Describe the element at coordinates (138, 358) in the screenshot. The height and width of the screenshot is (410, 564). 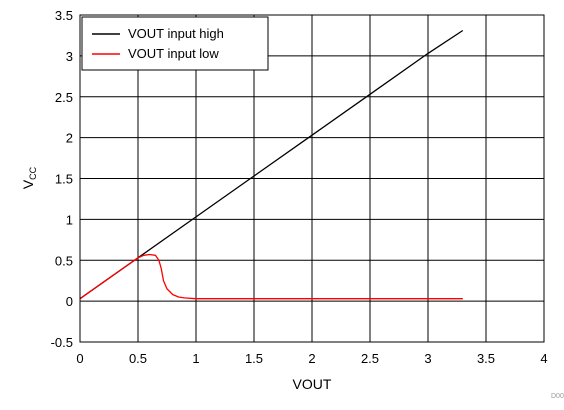
I see `x-tick-label: 0.5` at that location.